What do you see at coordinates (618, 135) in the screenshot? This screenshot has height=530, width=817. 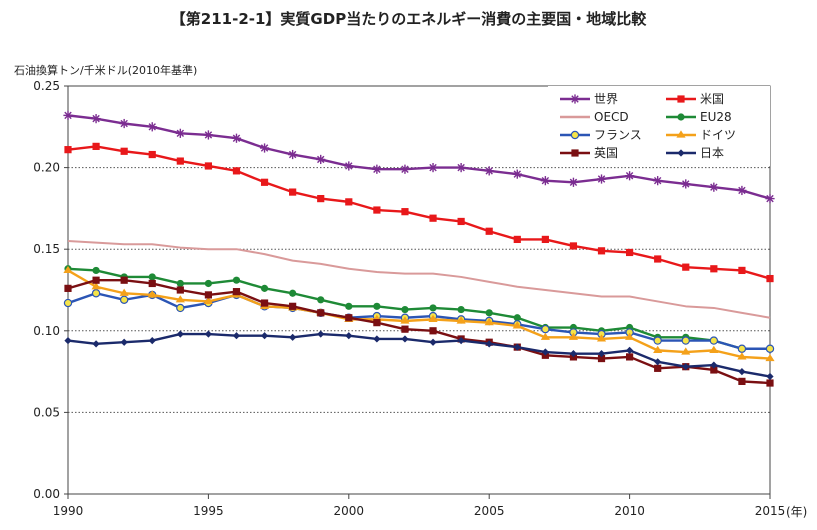 I see `legend-label: フランス` at bounding box center [618, 135].